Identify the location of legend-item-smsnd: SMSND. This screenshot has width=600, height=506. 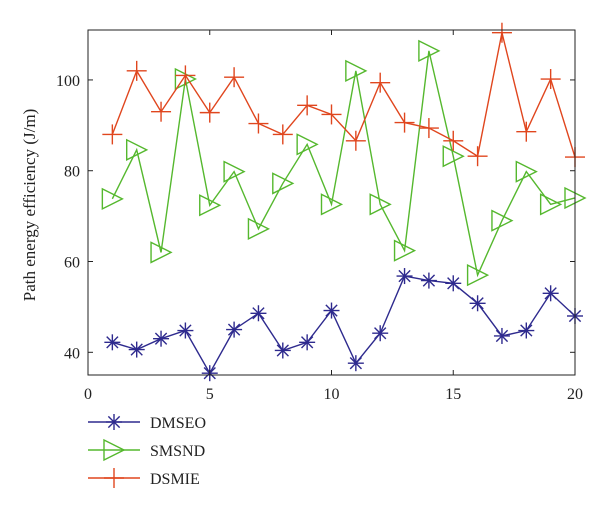
(146, 450).